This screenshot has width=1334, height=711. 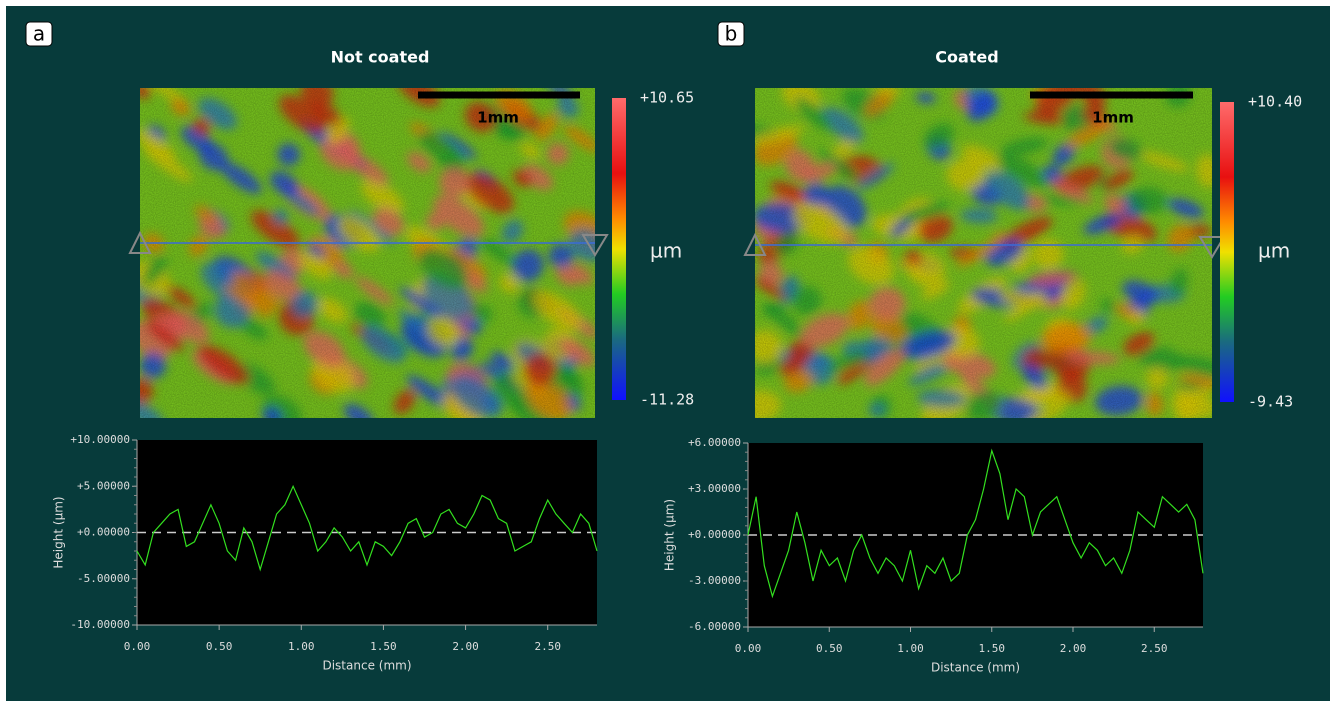 I want to click on y-tick-label: +6.00000, so click(x=714, y=442).